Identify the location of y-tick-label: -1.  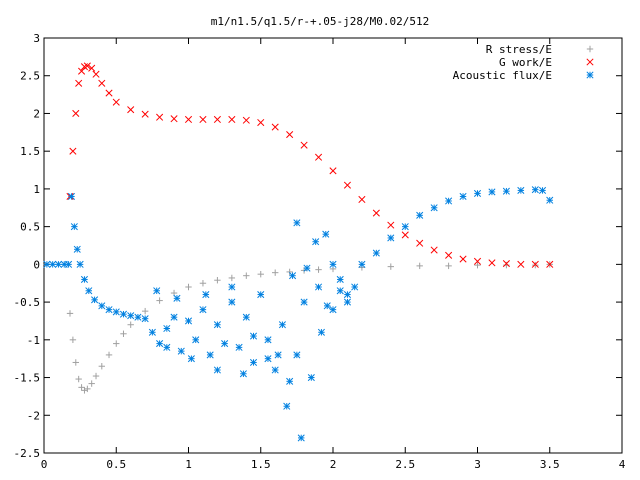
(33, 340).